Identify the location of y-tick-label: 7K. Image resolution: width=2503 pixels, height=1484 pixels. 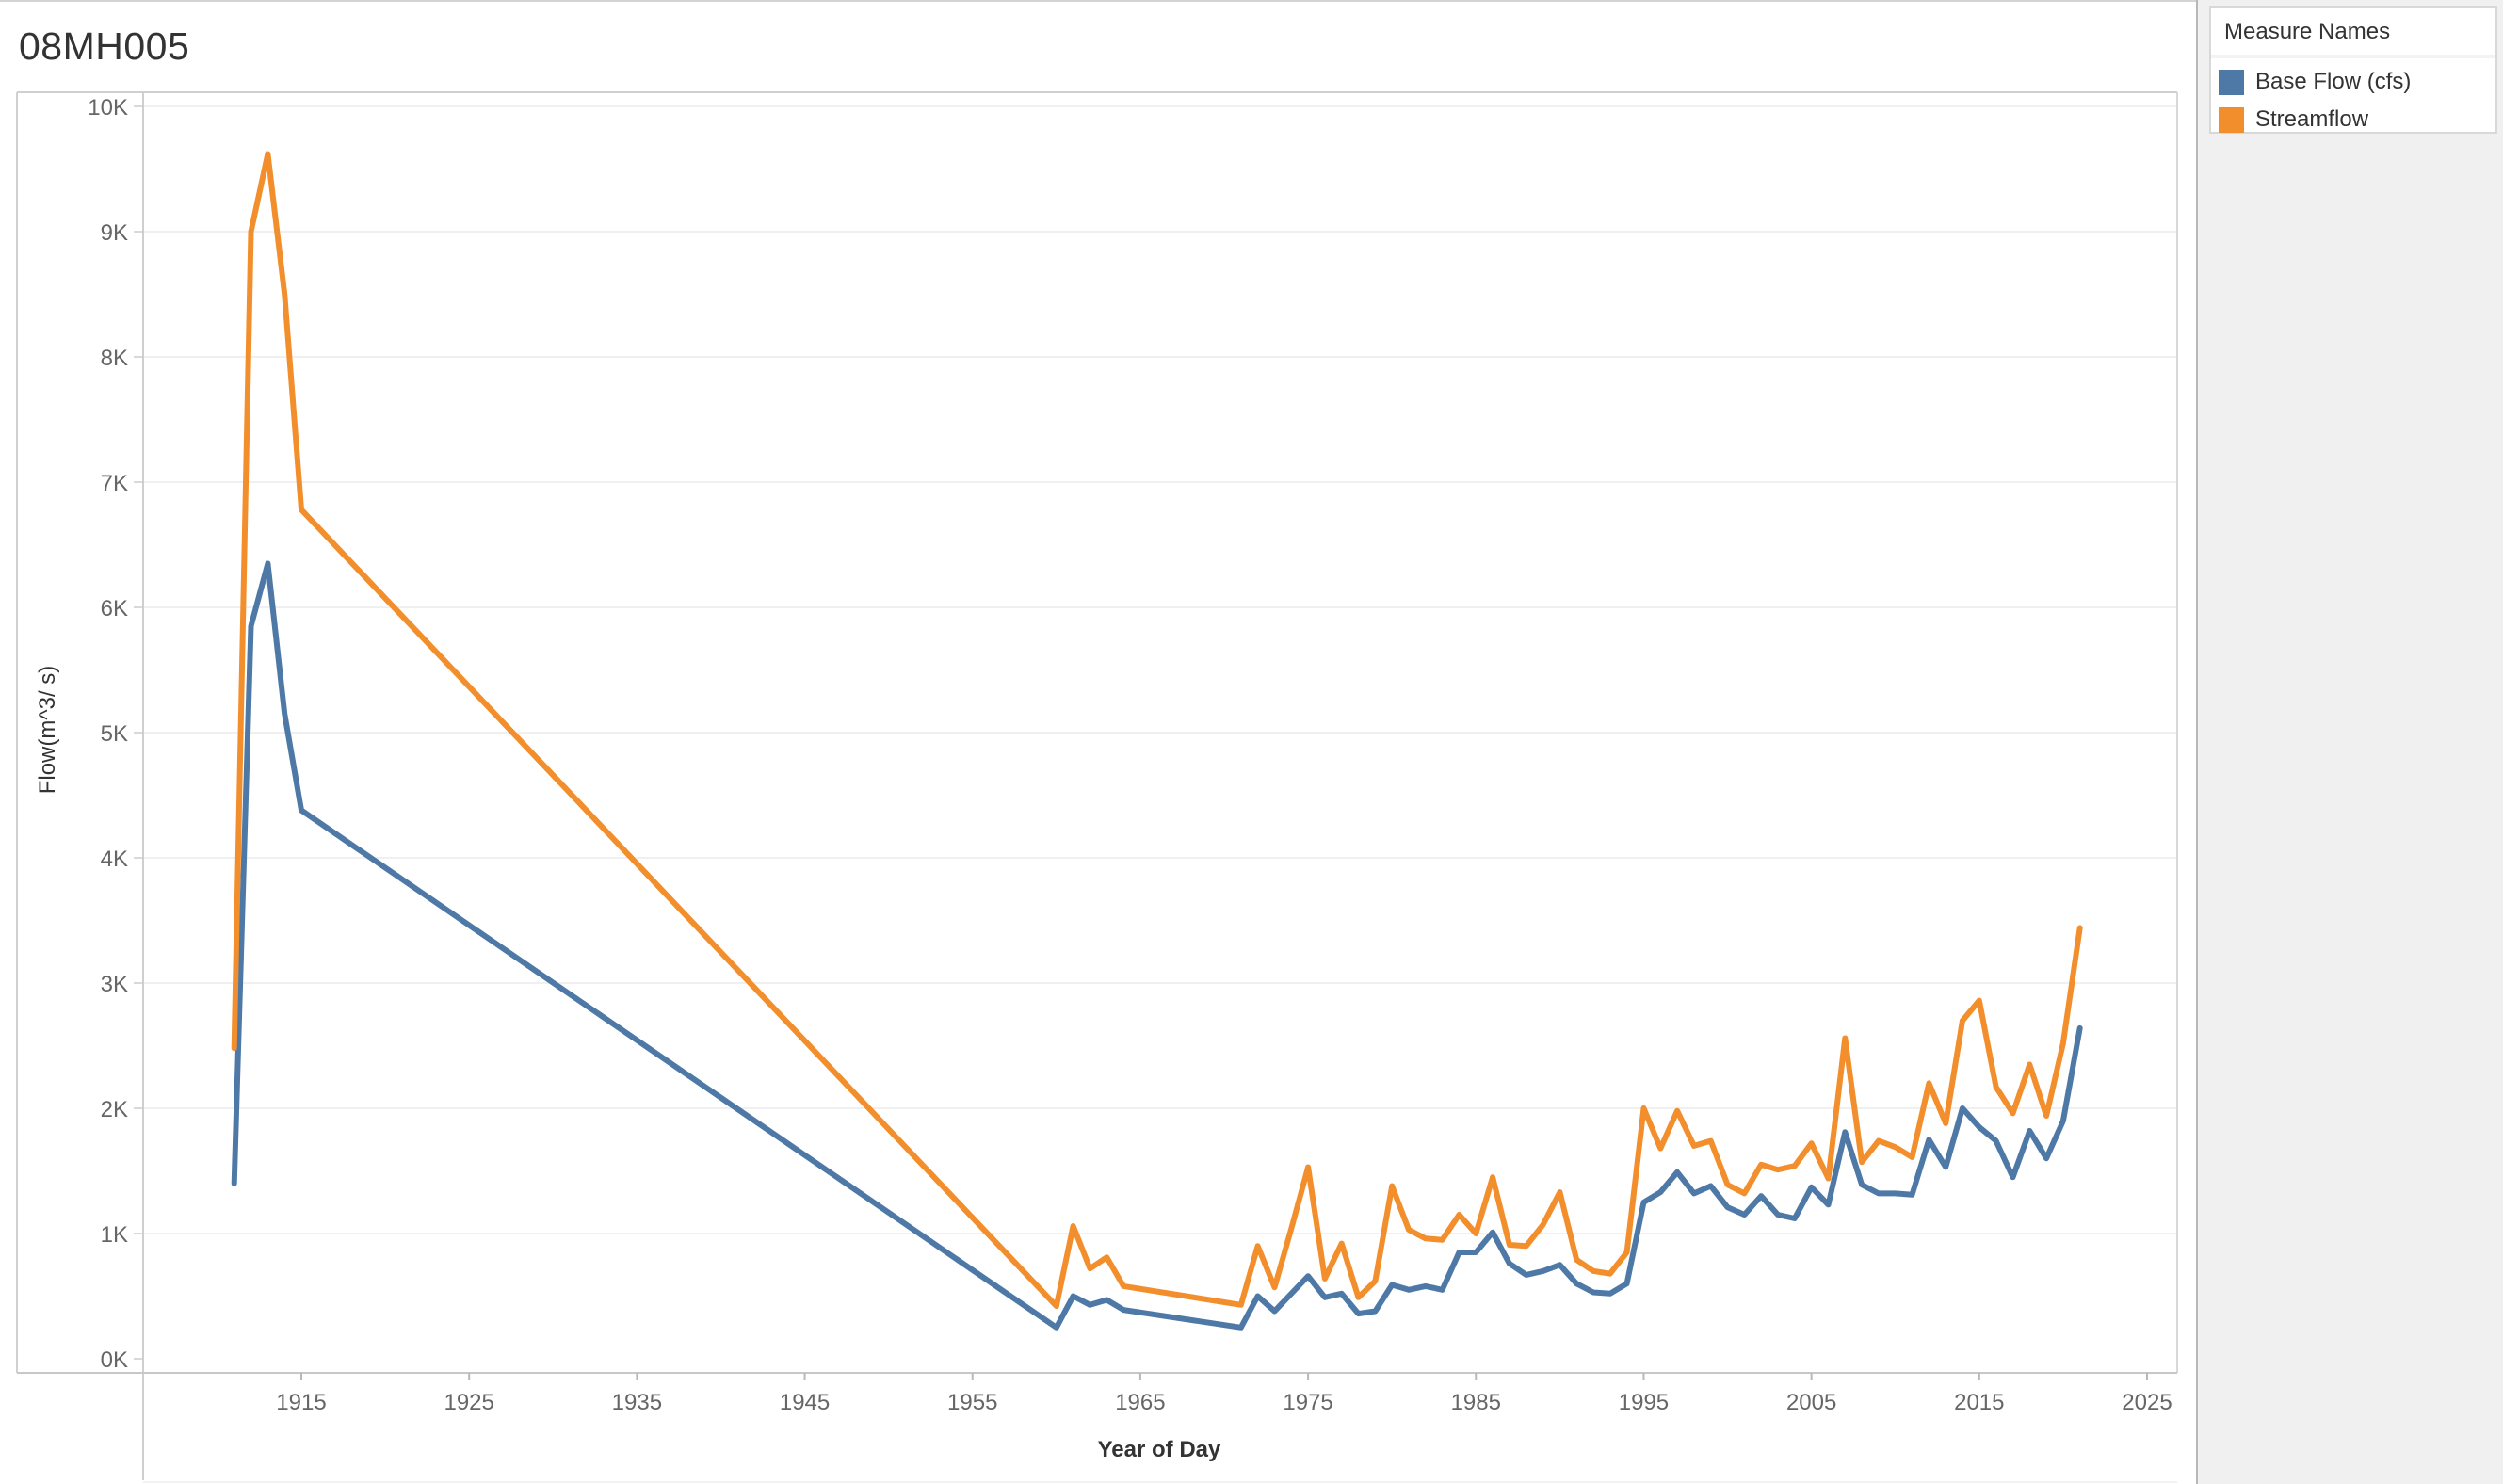
(114, 483).